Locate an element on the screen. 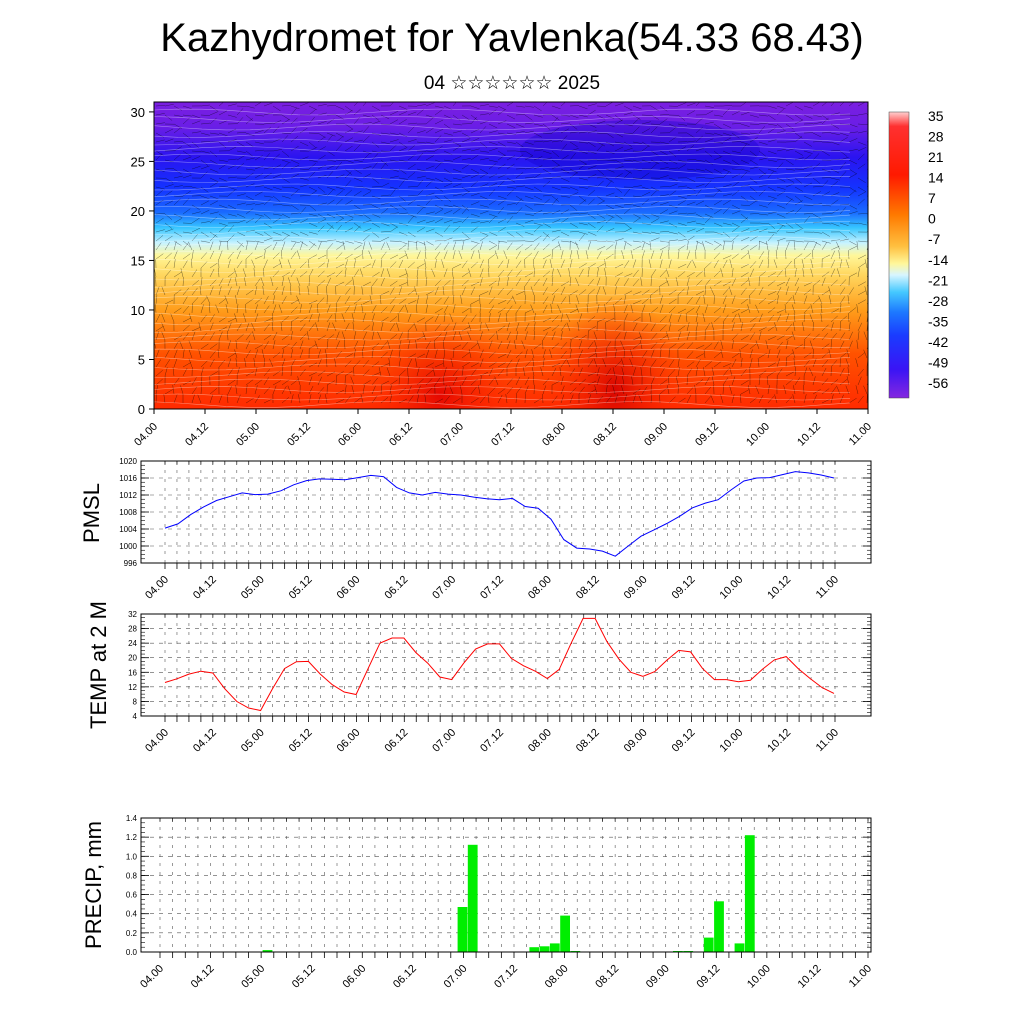  heatmap-xtick-label: 10.12 is located at coordinates (809, 435).